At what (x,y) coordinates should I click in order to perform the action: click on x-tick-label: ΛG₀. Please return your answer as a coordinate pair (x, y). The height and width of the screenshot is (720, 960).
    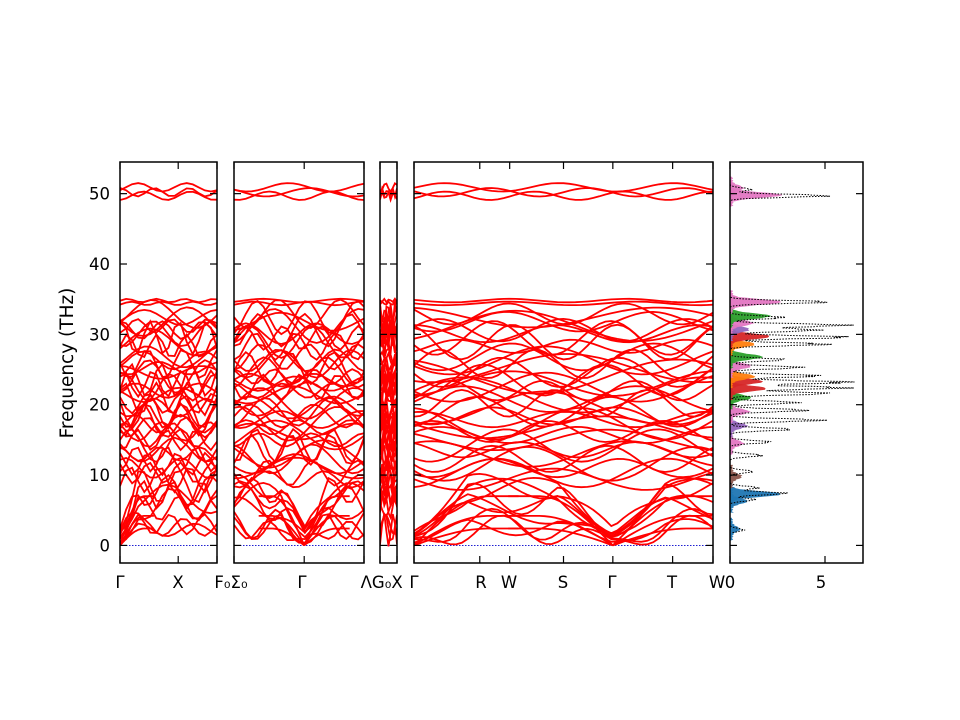
    Looking at the image, I should click on (376, 582).